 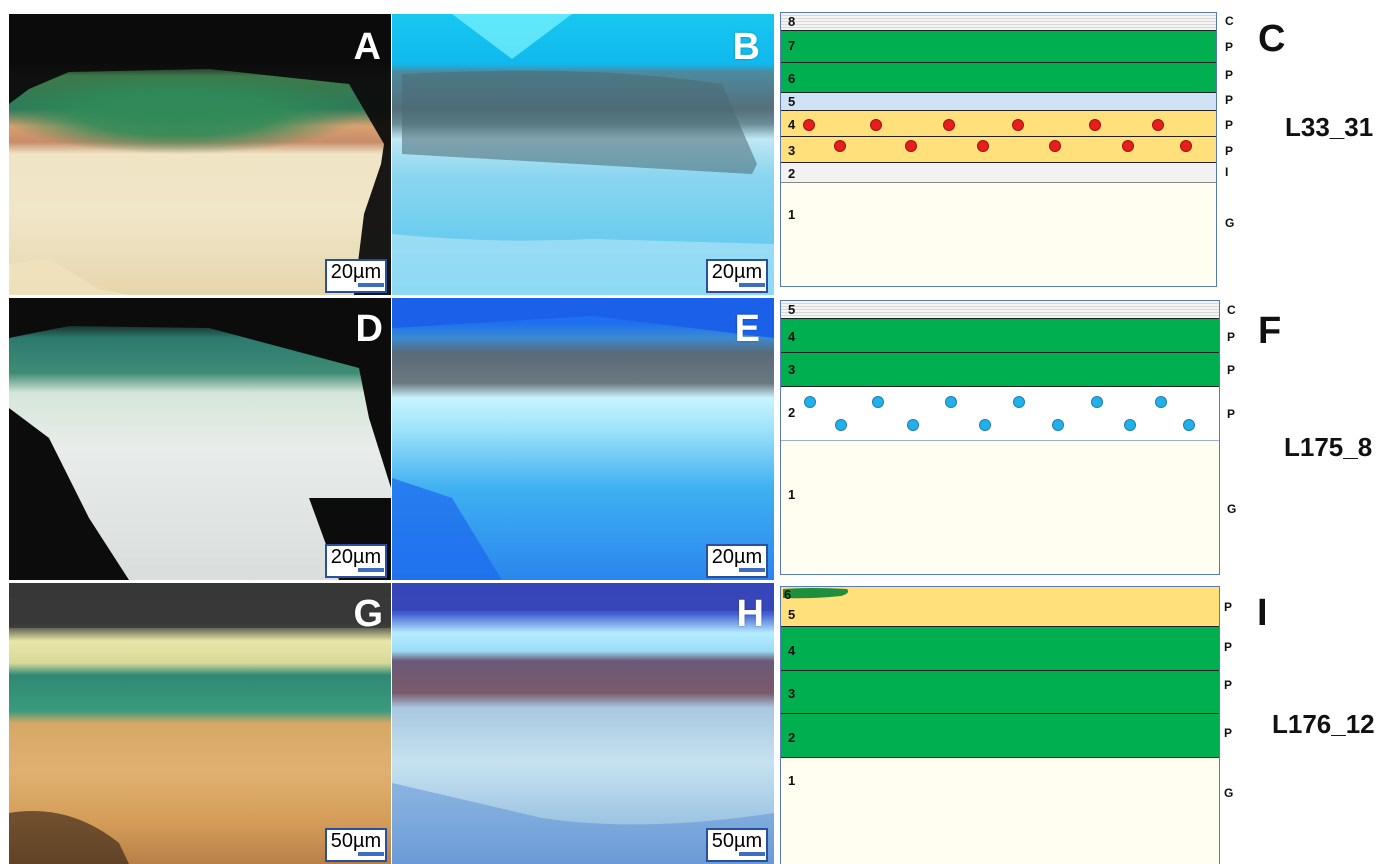 What do you see at coordinates (1229, 47) in the screenshot?
I see `layer-type-c-7: P` at bounding box center [1229, 47].